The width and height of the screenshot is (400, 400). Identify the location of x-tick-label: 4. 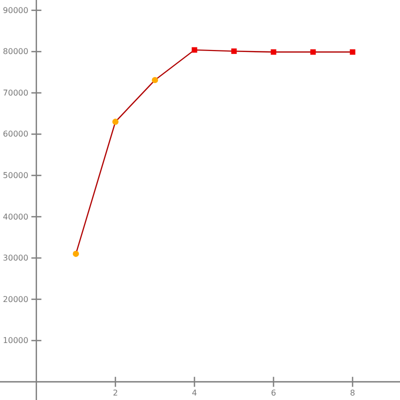
(195, 393).